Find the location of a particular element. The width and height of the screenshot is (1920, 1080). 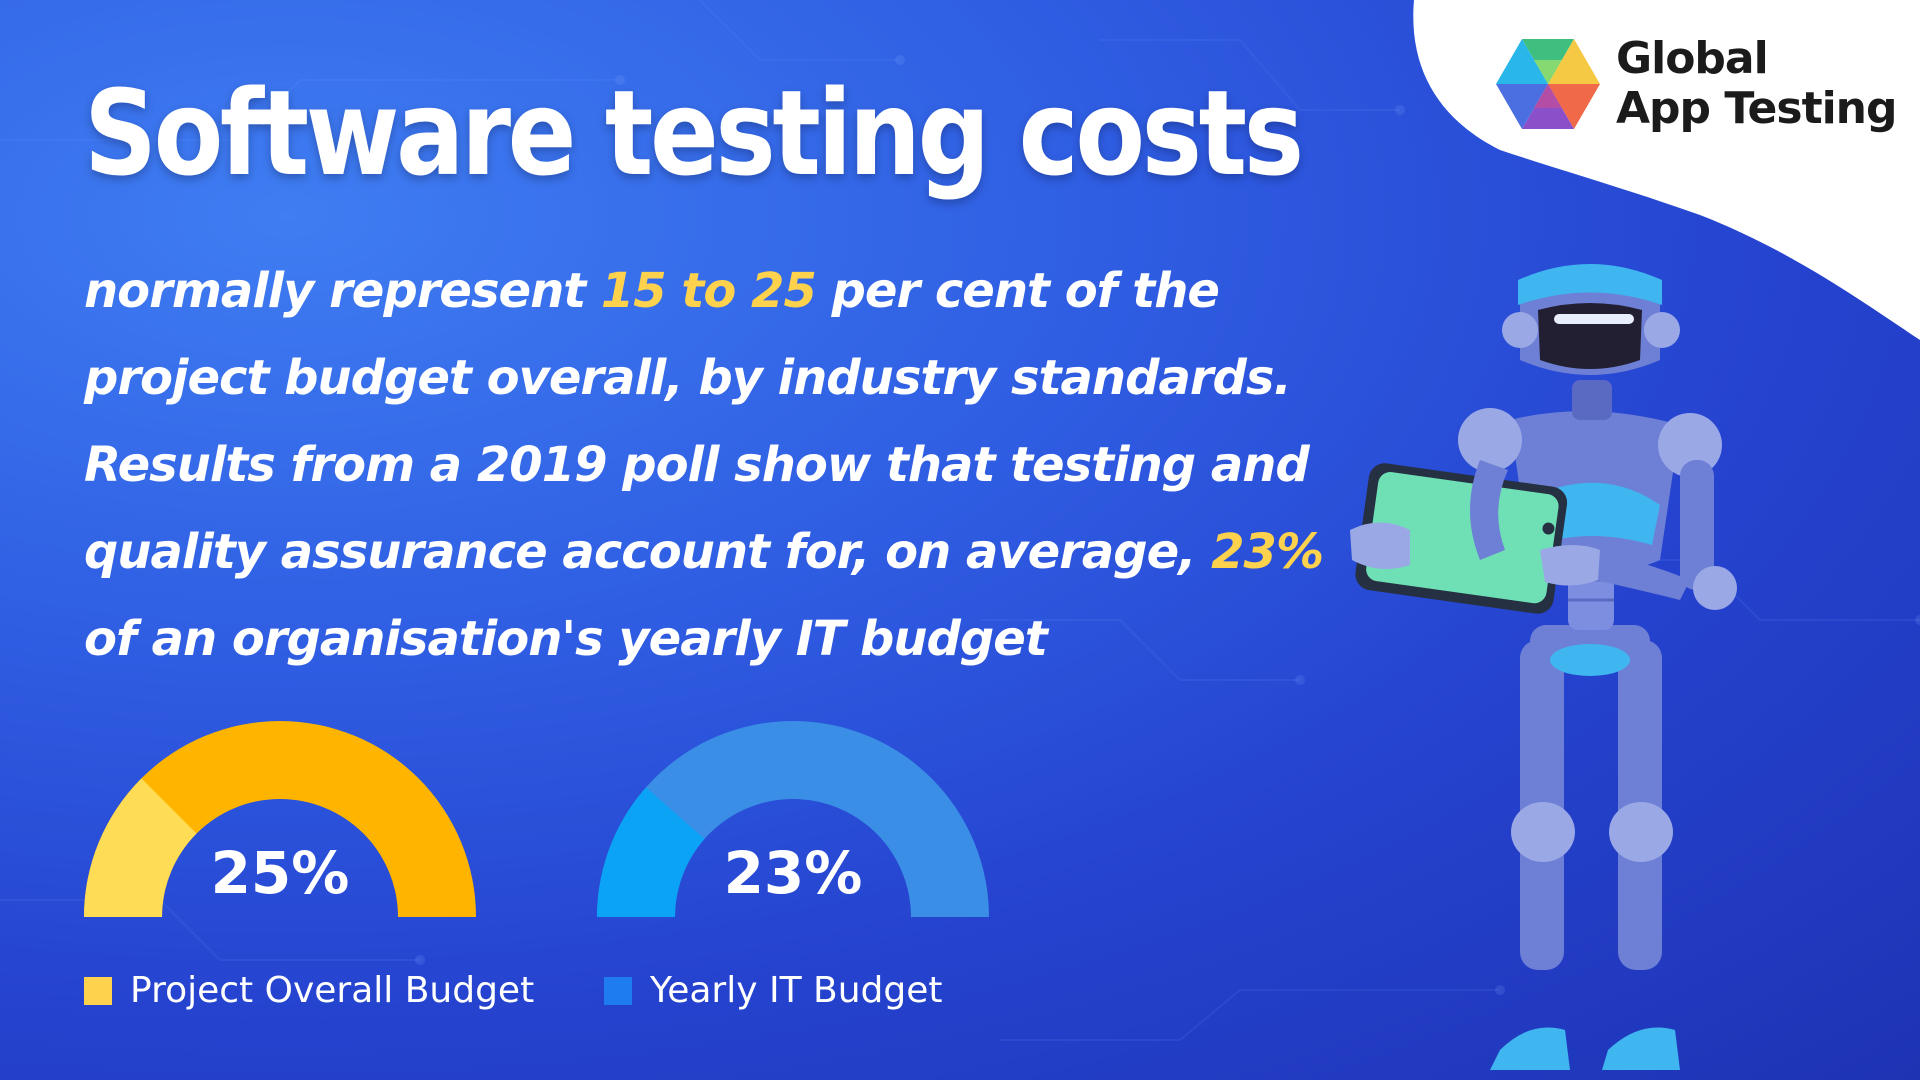

legend-swatch-blue is located at coordinates (618, 990).